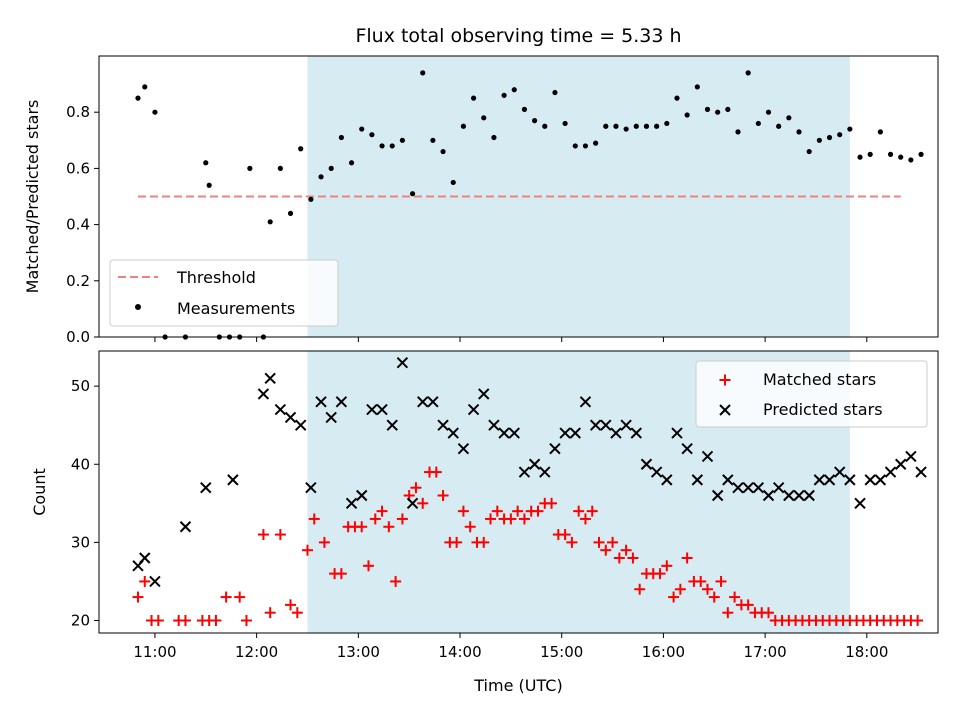 The image size is (960, 720). I want to click on x-tick-label: 12:00, so click(256, 652).